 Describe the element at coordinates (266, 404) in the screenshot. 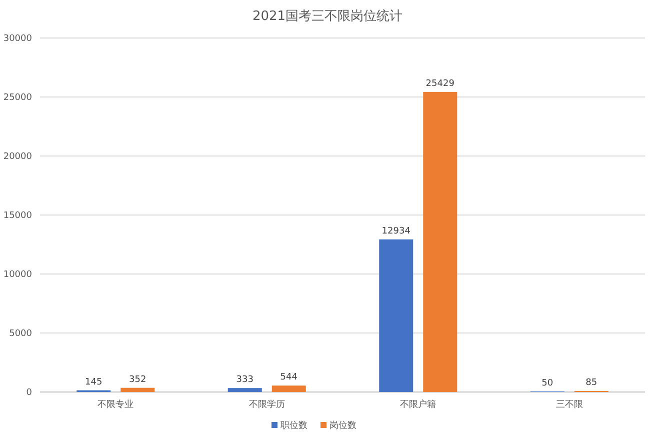

I see `x-tick-label: 不限学历` at that location.